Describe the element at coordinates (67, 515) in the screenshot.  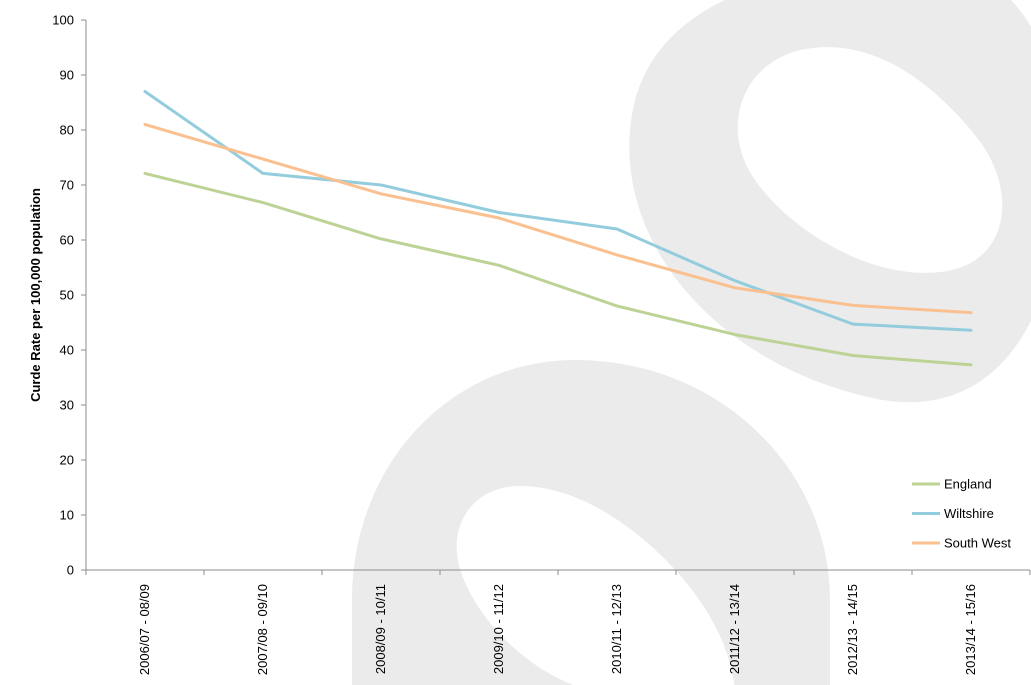
I see `y-tick-label: 10` at that location.